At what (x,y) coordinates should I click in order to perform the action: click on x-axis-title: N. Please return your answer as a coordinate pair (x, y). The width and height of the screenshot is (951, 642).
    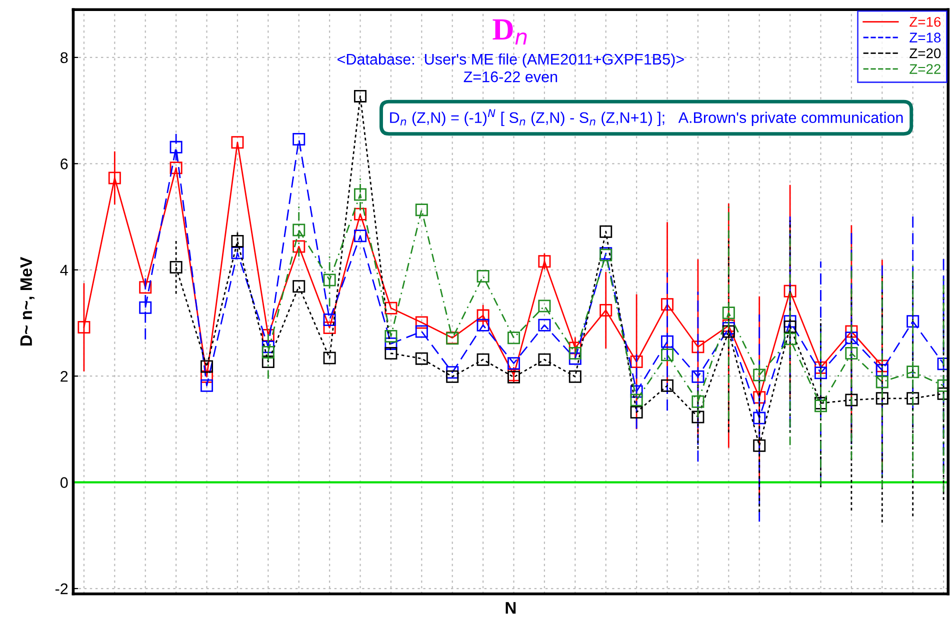
    Looking at the image, I should click on (511, 608).